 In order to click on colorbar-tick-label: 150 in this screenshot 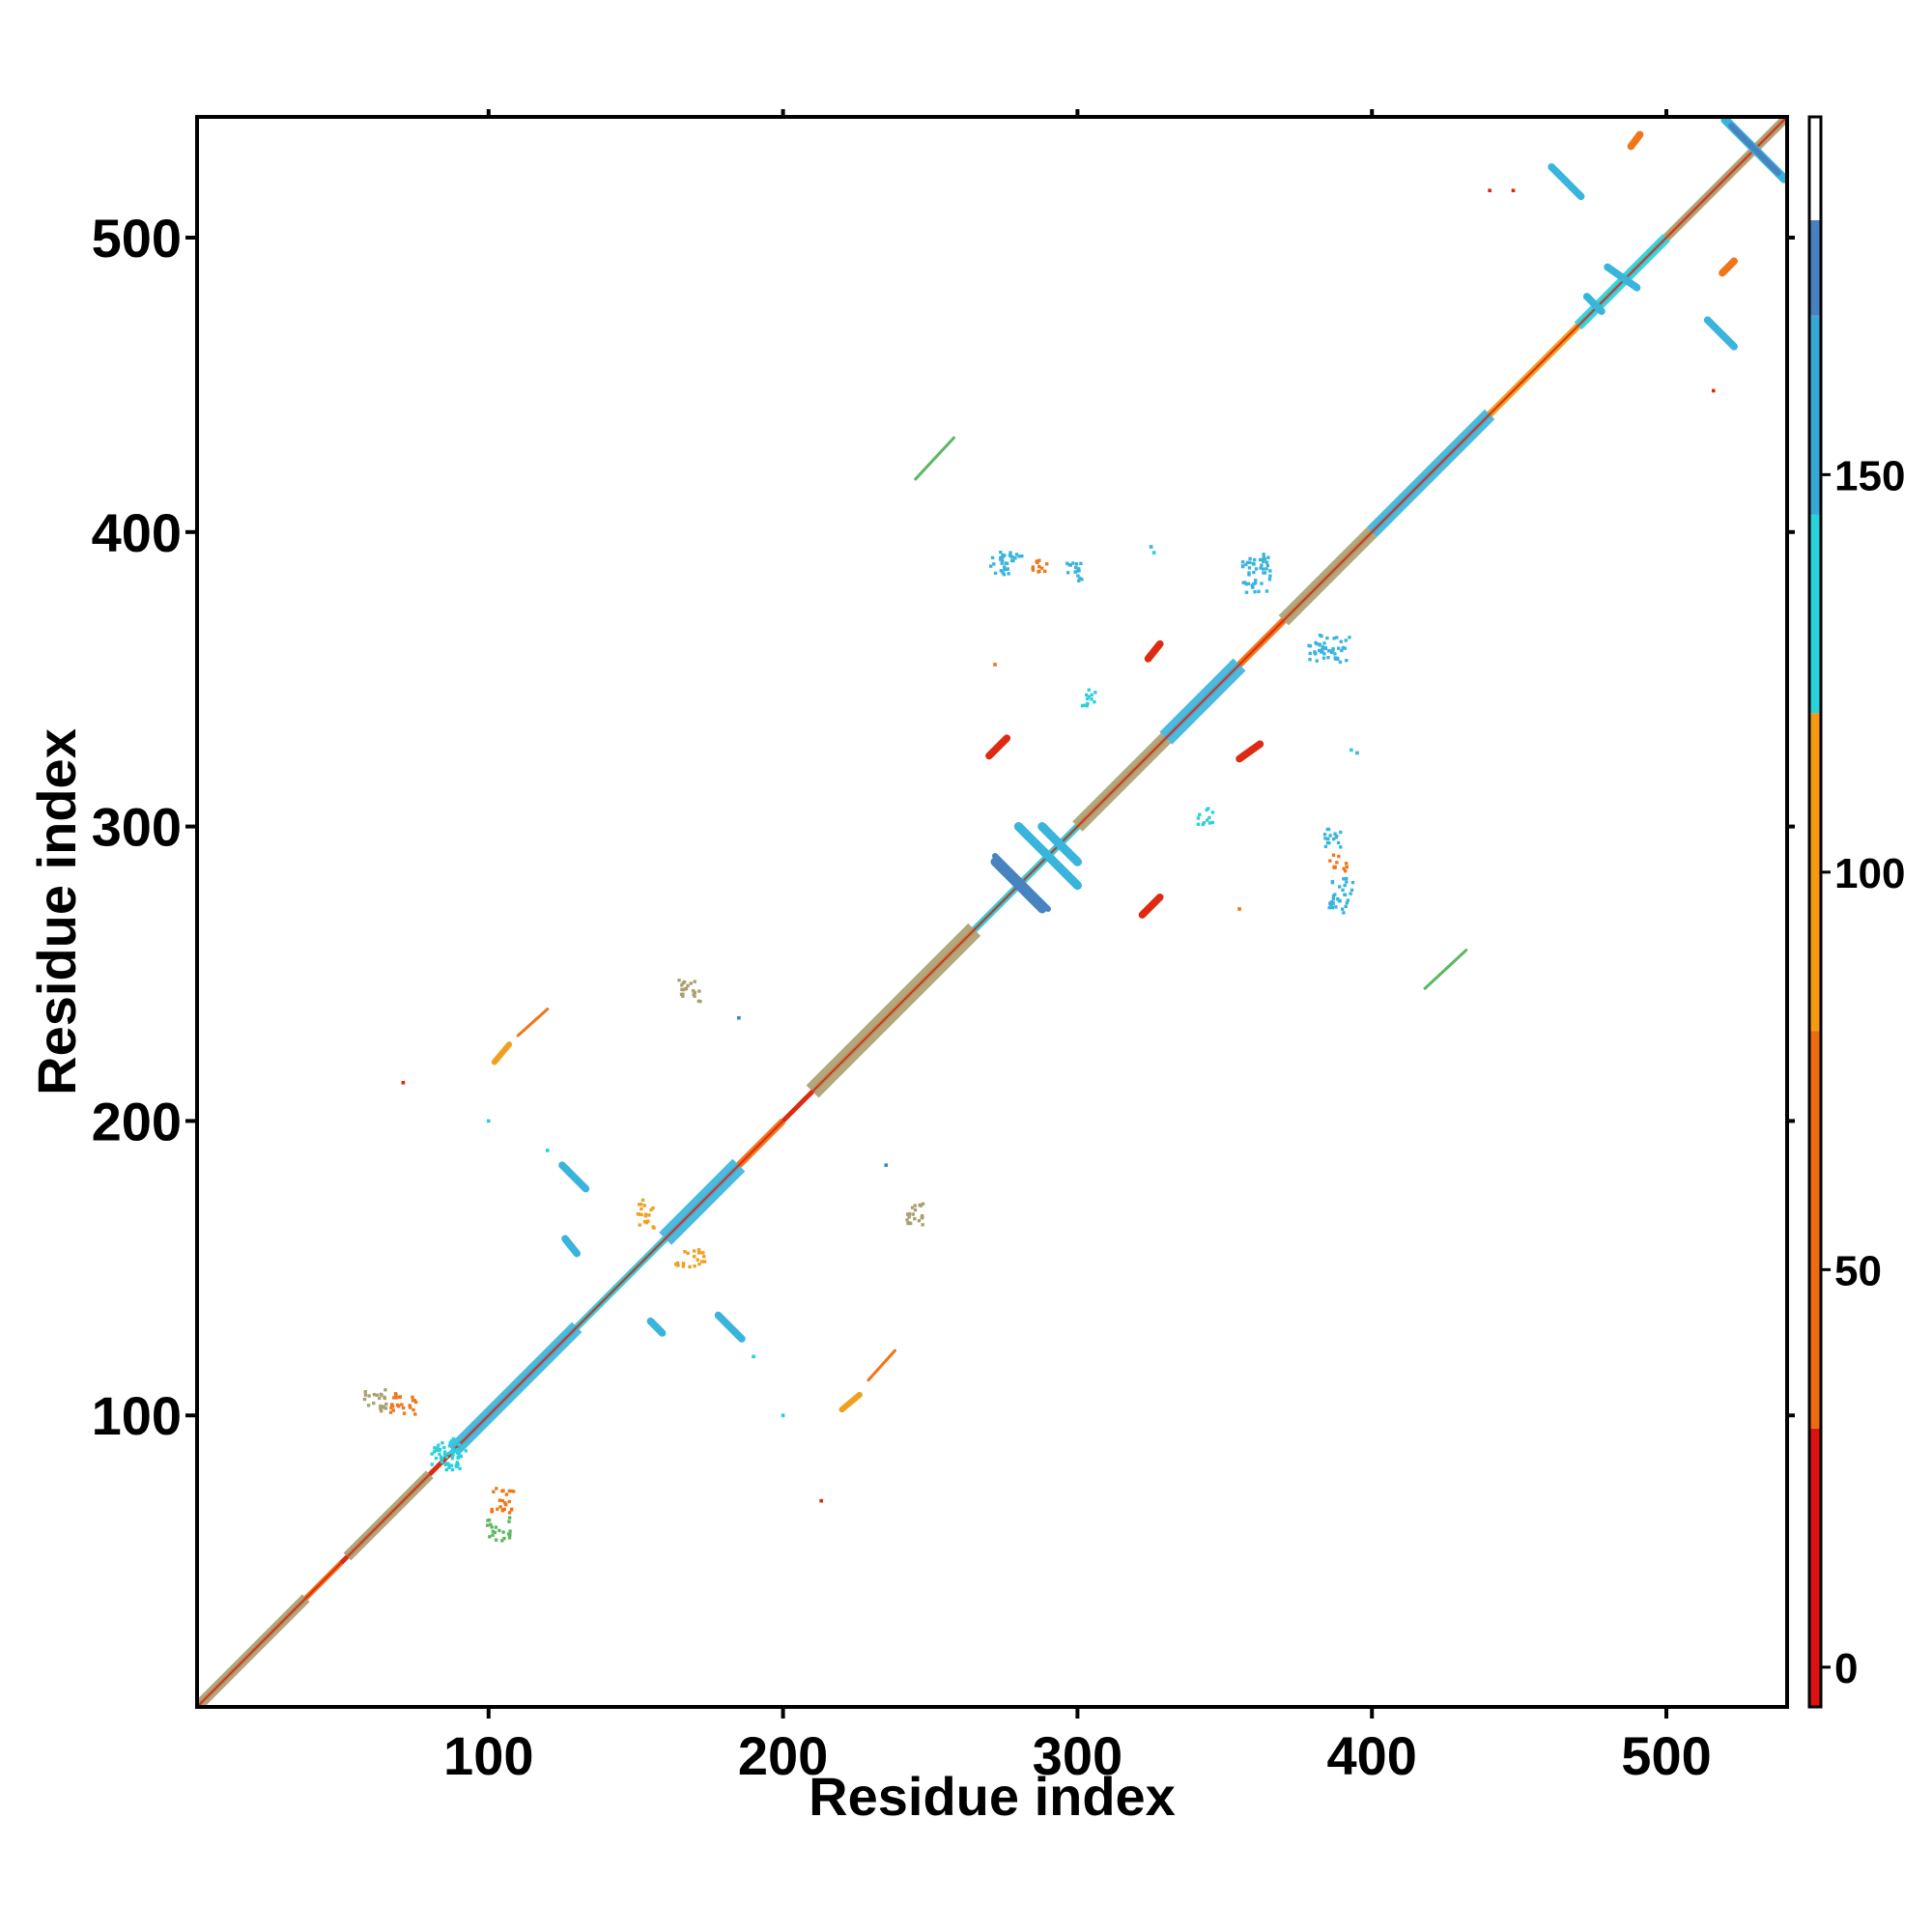, I will do `click(1869, 475)`.